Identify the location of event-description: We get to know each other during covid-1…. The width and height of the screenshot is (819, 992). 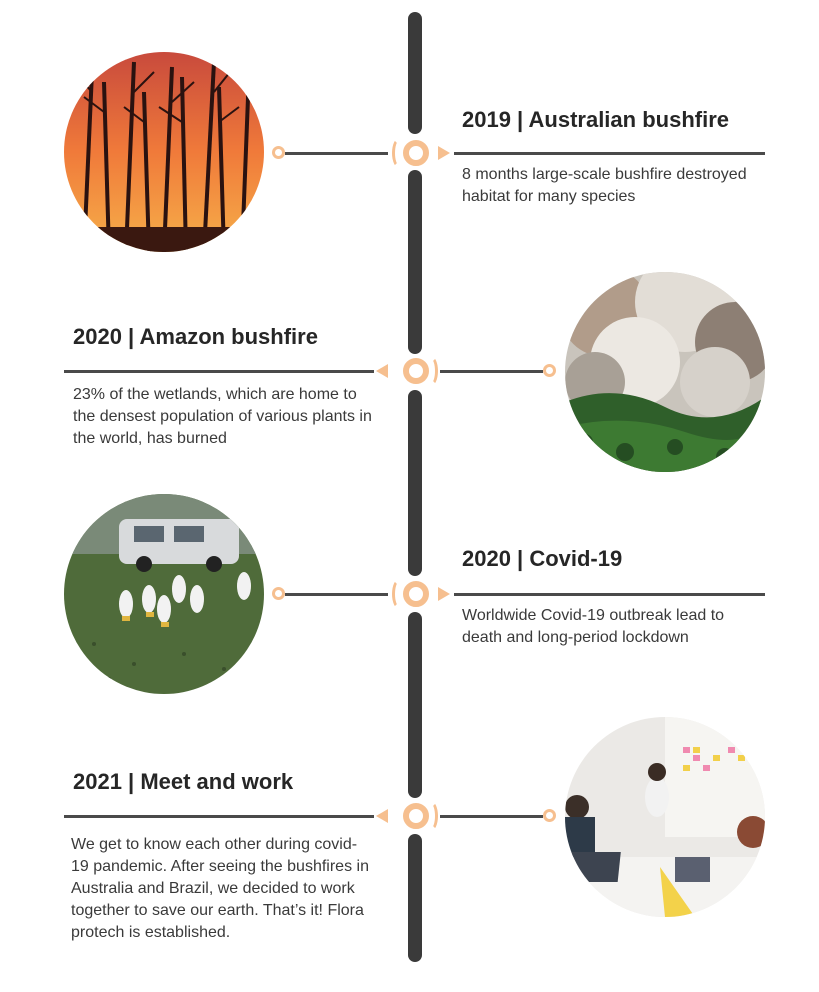
(220, 888).